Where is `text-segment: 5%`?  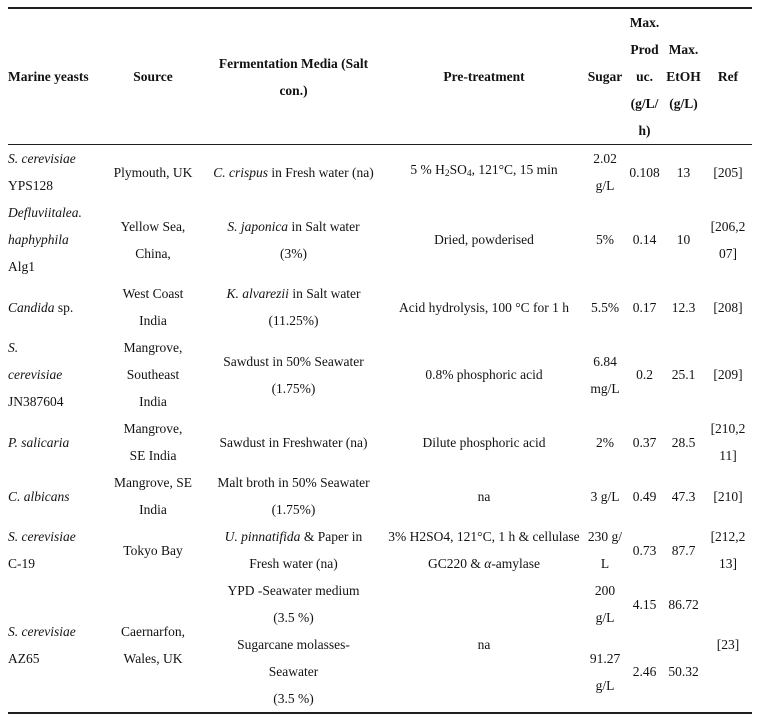 text-segment: 5% is located at coordinates (605, 239).